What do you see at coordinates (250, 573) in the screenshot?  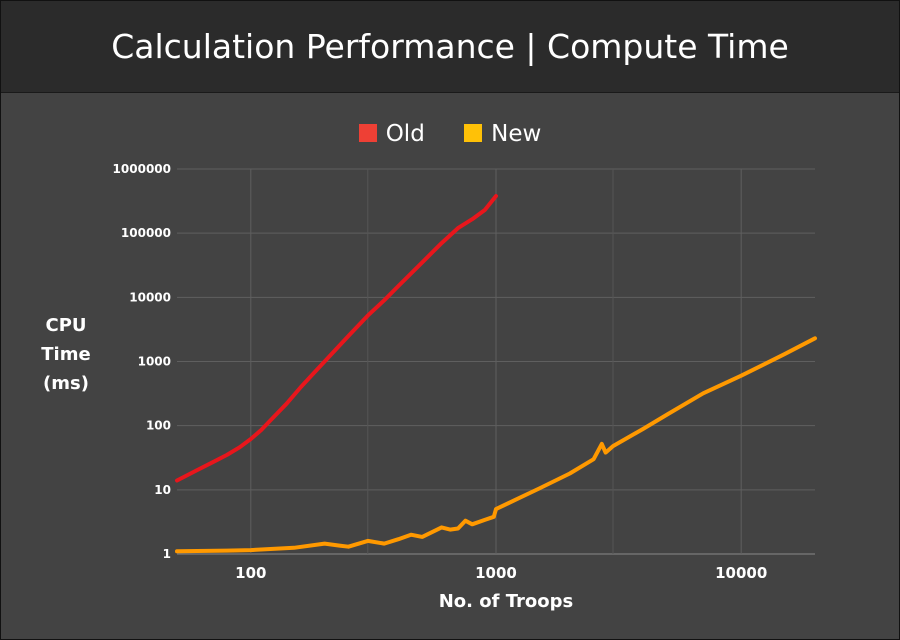 I see `x-tick-label: 100` at bounding box center [250, 573].